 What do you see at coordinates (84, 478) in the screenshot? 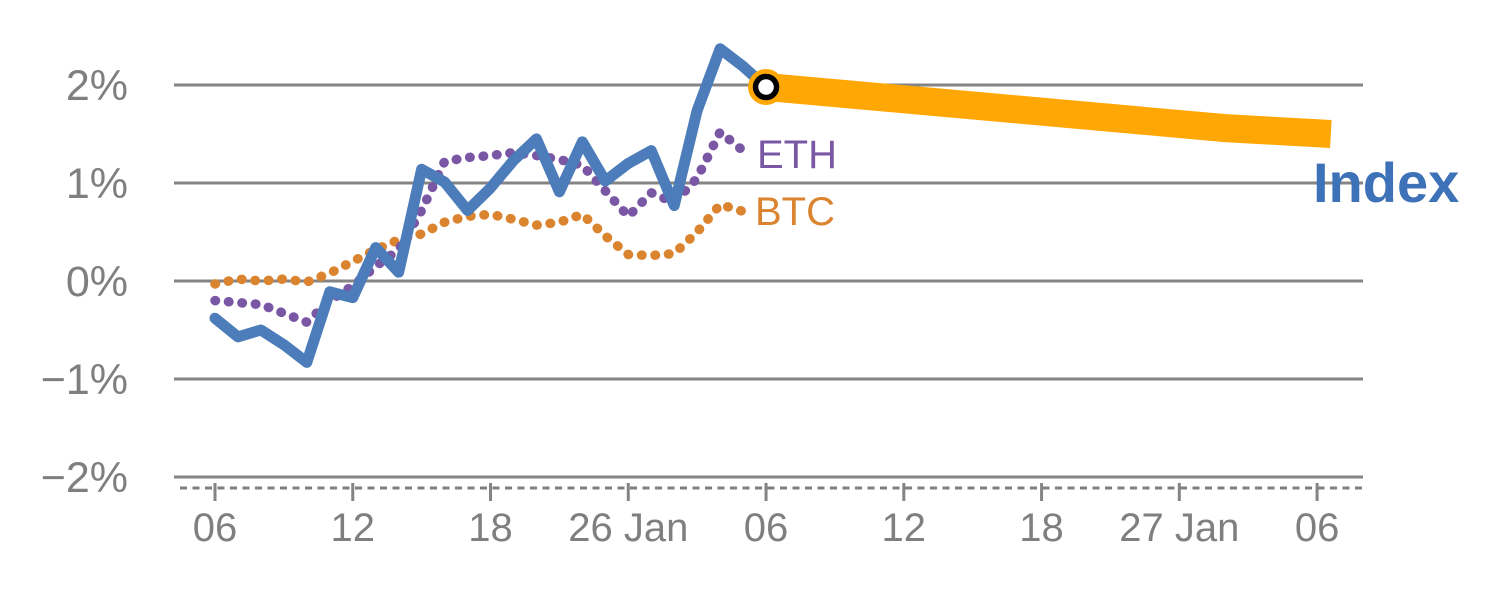
I see `y-tick-label: −2%` at bounding box center [84, 478].